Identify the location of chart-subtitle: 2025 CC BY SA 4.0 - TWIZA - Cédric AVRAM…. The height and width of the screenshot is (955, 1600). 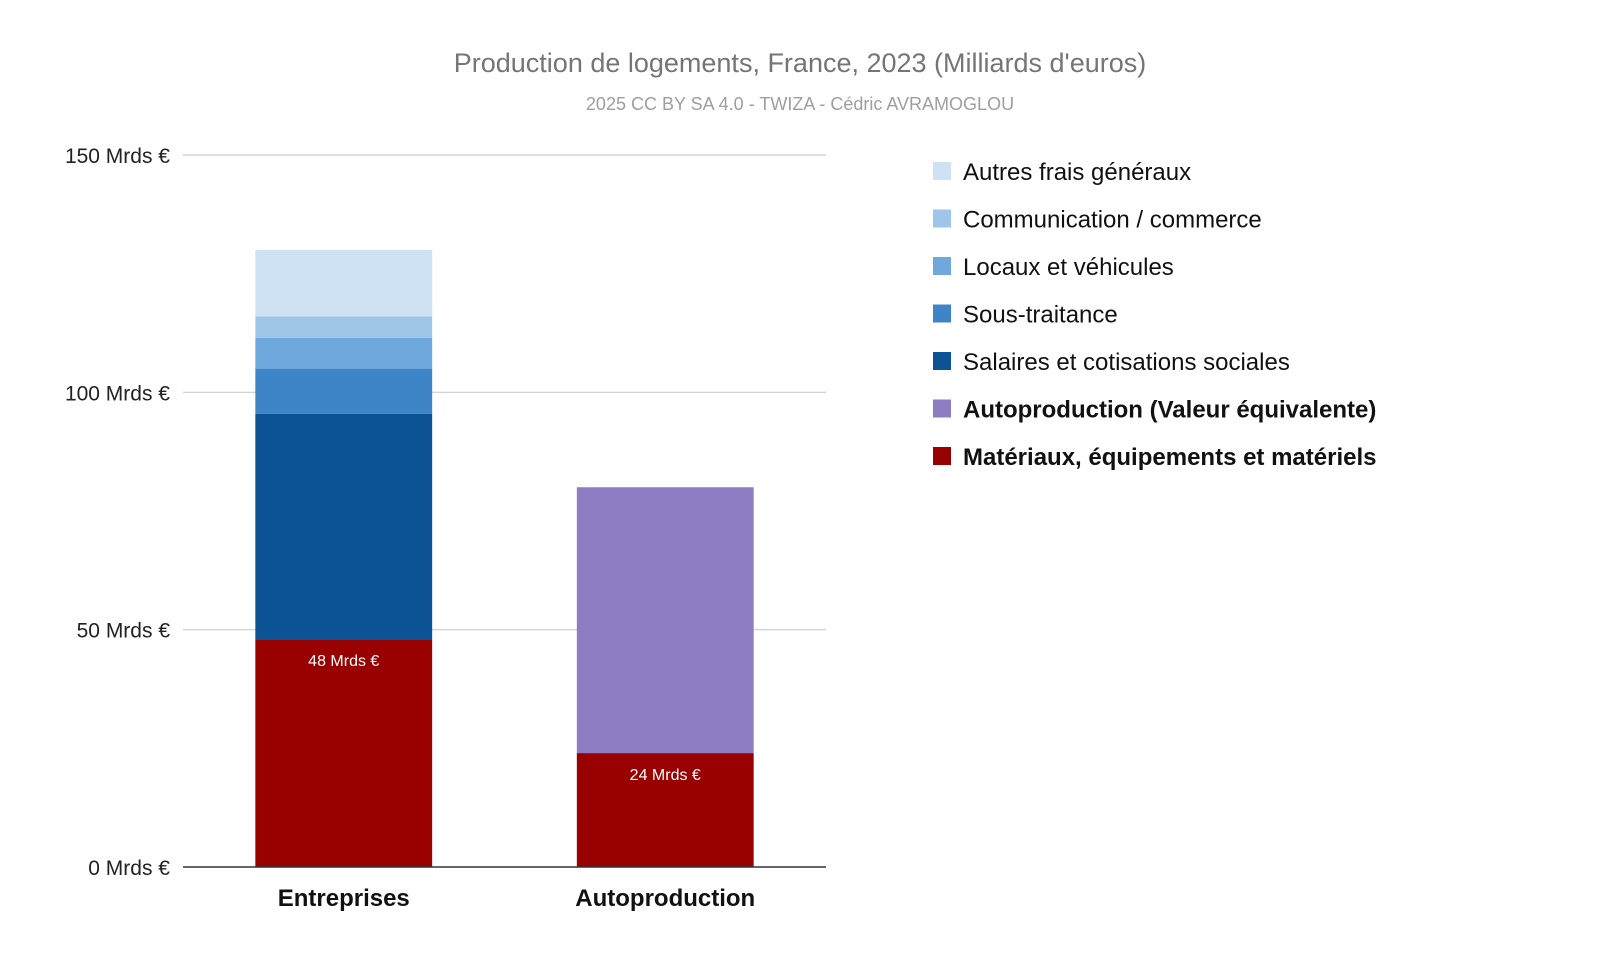
(800, 104).